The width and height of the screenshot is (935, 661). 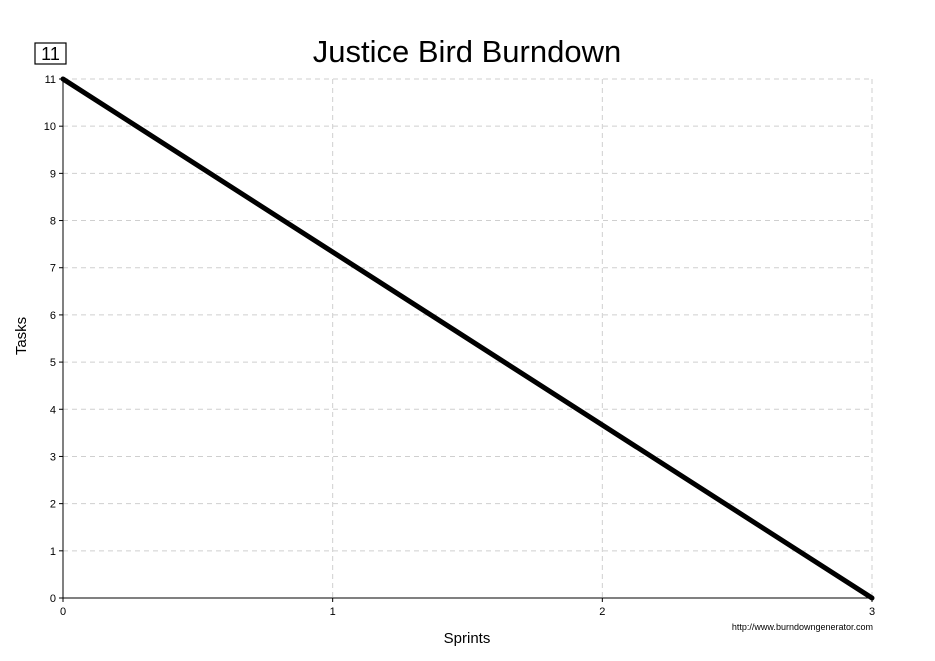 I want to click on chart-title: Justice Bird Burndown, so click(x=467, y=51).